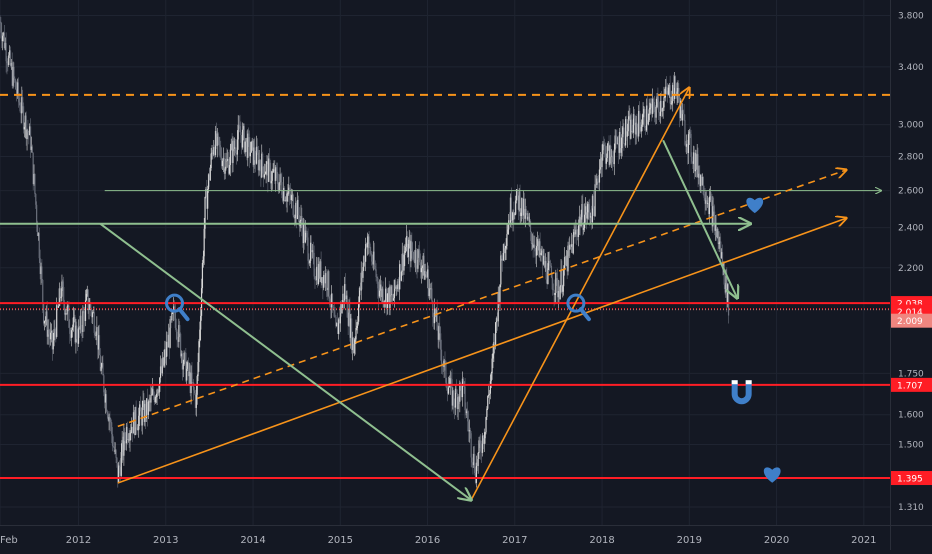 This screenshot has width=932, height=554. Describe the element at coordinates (911, 229) in the screenshot. I see `y-tick-label: 2.400` at that location.